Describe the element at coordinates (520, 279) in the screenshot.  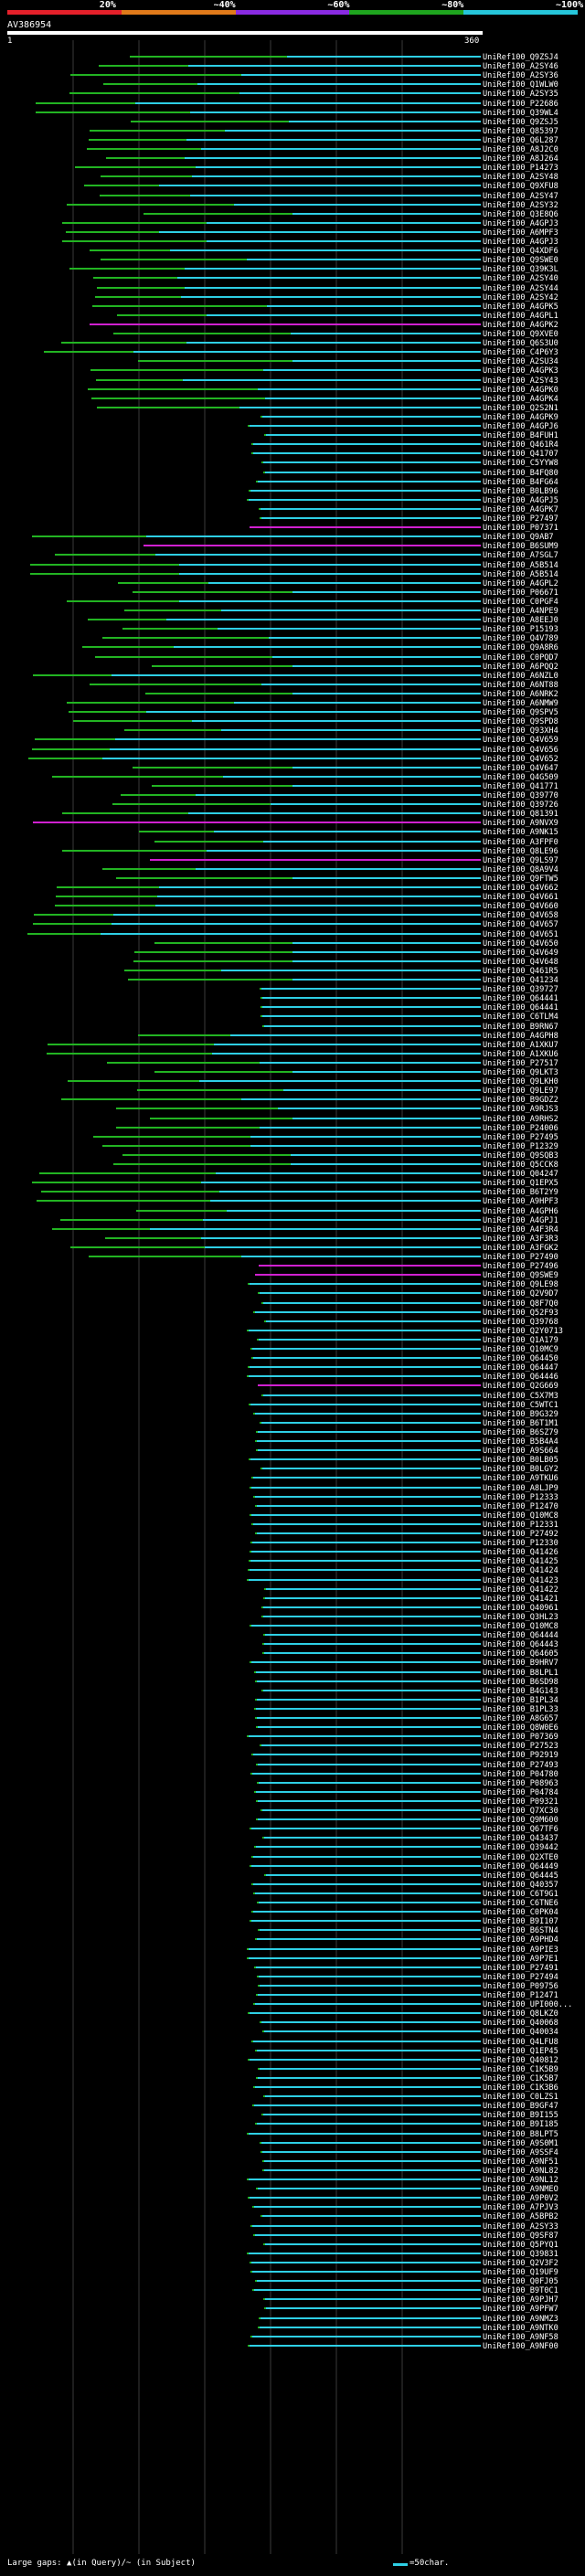
I see `hit-label: UniRef100_A2SY40` at that location.